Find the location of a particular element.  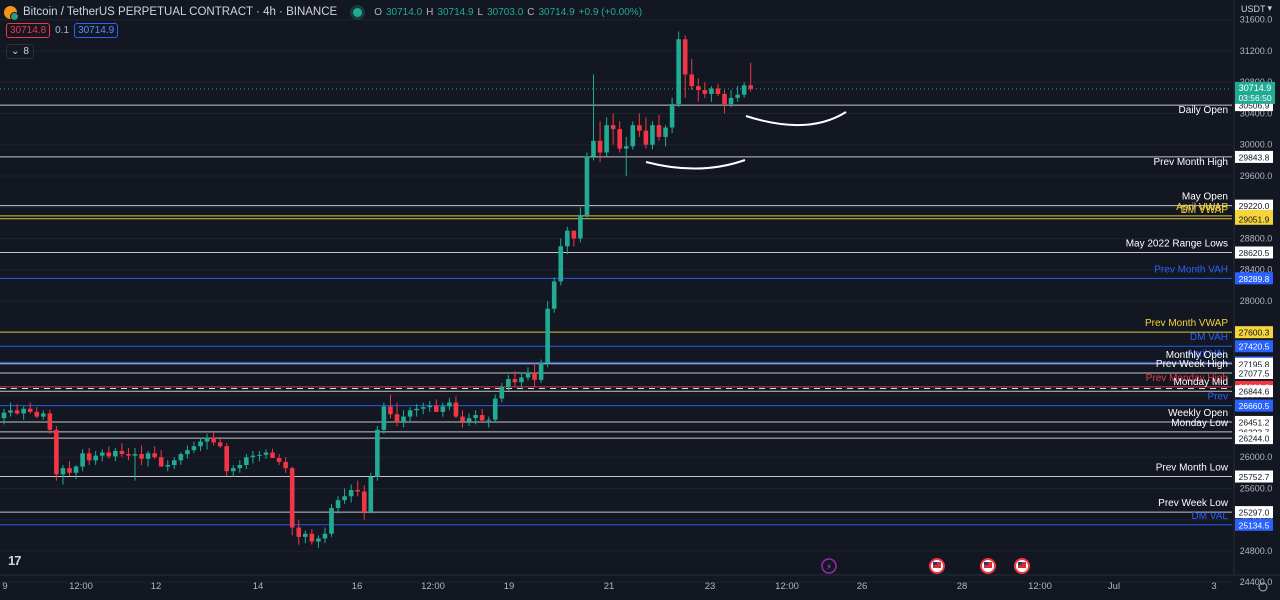

level-label: DM VWAP is located at coordinates (1205, 210).